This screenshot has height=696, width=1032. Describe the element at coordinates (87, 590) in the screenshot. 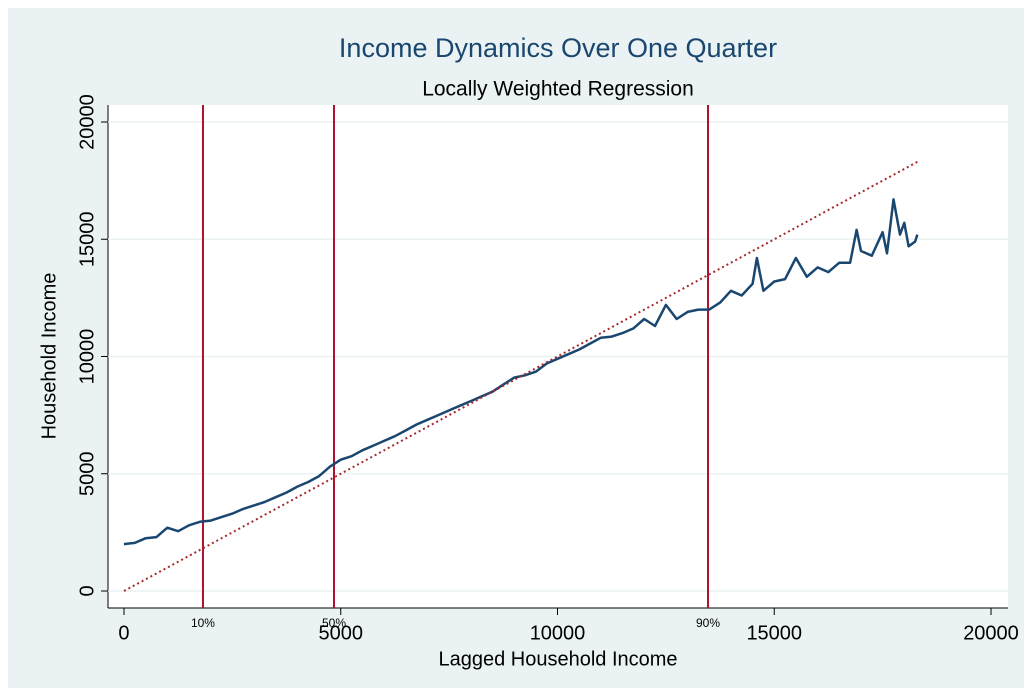

I see `y-tick-label: 0` at that location.